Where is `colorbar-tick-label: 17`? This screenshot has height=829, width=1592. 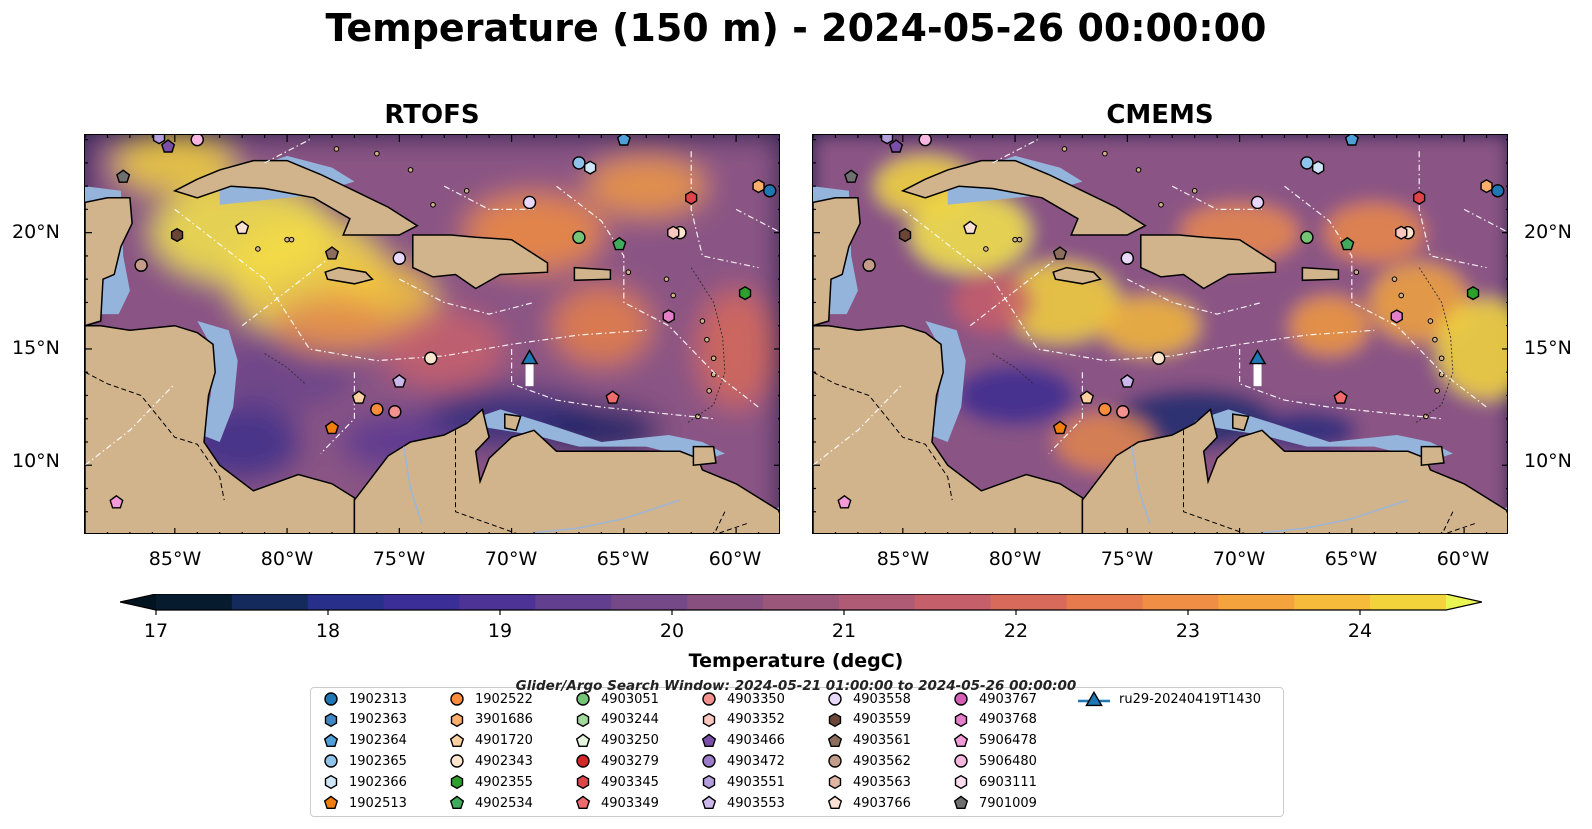 colorbar-tick-label: 17 is located at coordinates (156, 631).